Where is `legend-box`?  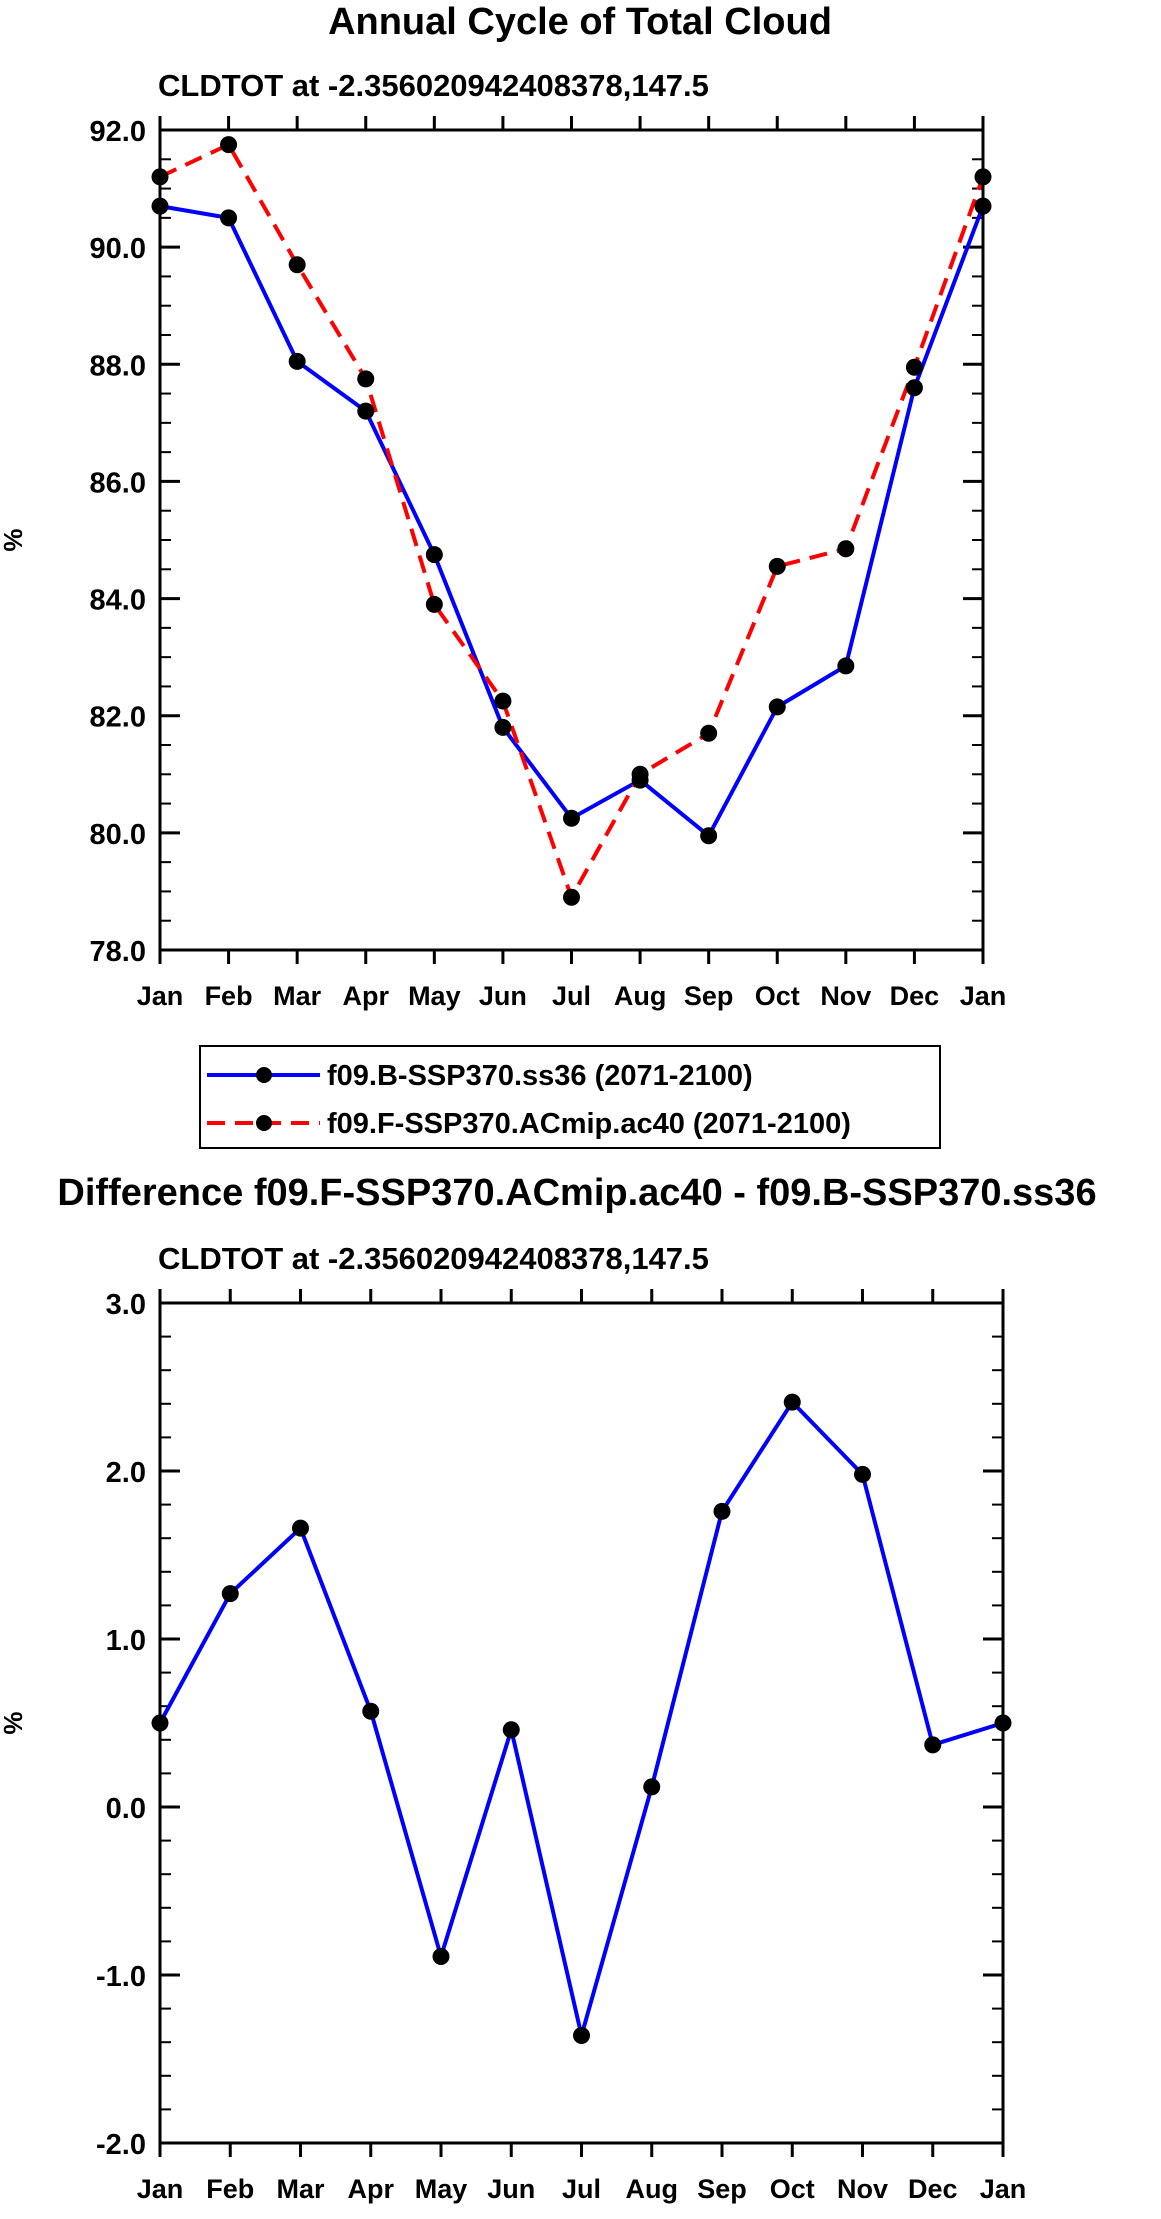
legend-box is located at coordinates (570, 1097).